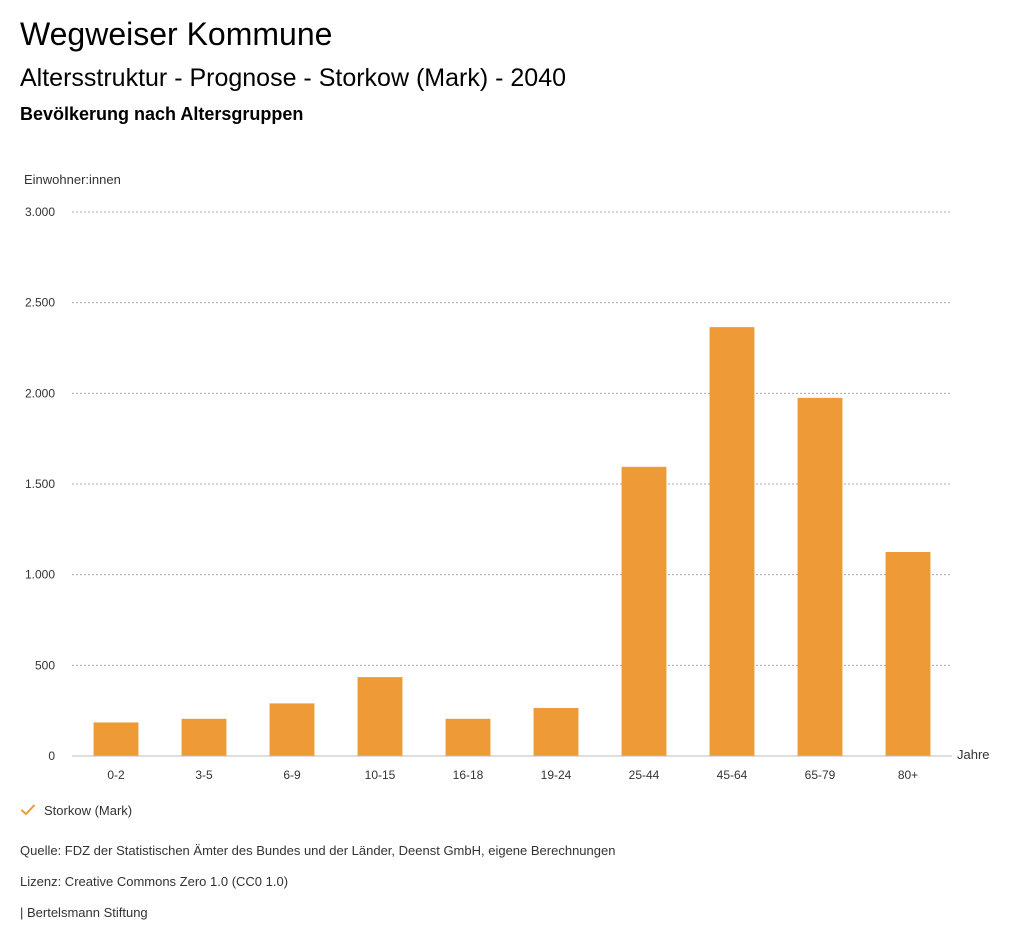  I want to click on y-tick-label: 2.500, so click(40, 303).